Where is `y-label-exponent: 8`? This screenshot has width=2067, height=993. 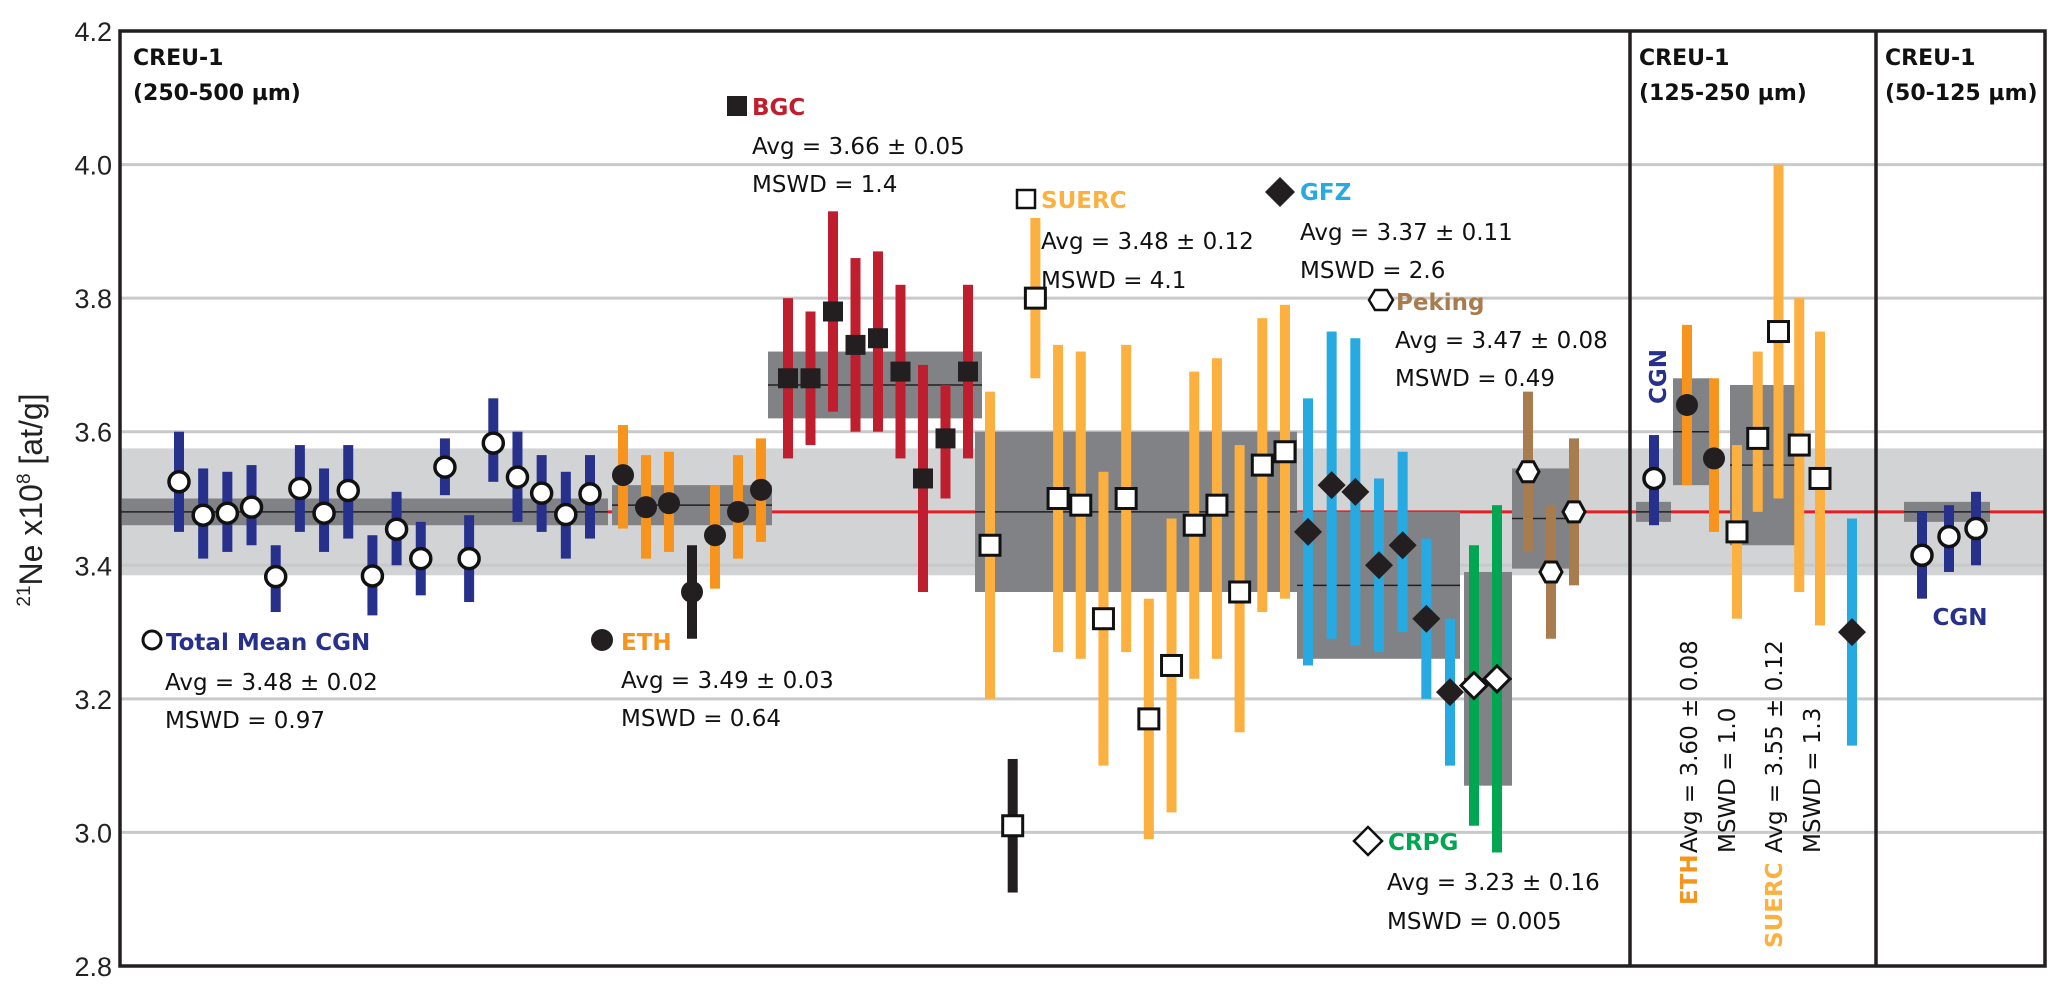
y-label-exponent: 8 is located at coordinates (24, 478).